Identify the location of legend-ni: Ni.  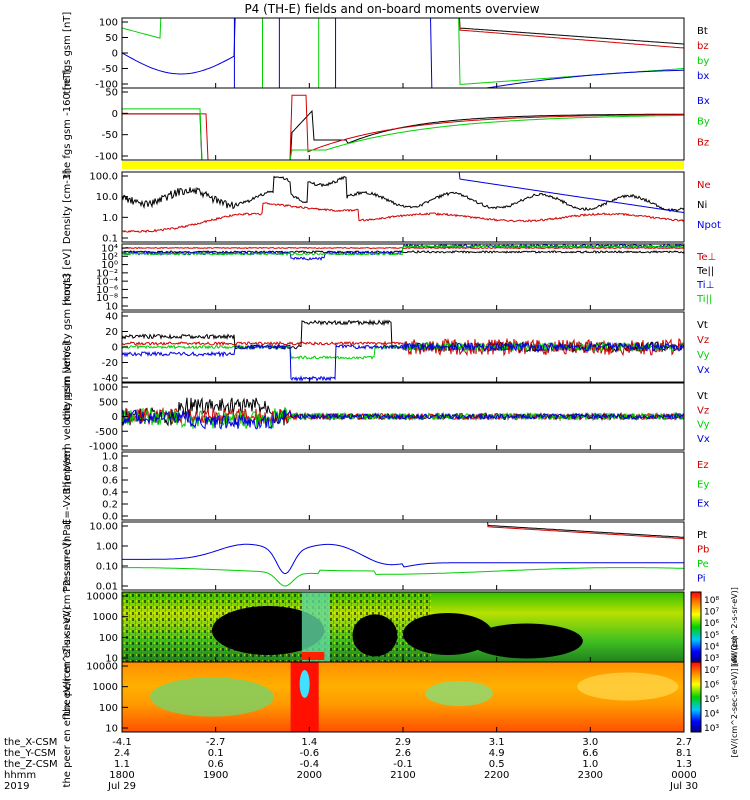
(702, 205).